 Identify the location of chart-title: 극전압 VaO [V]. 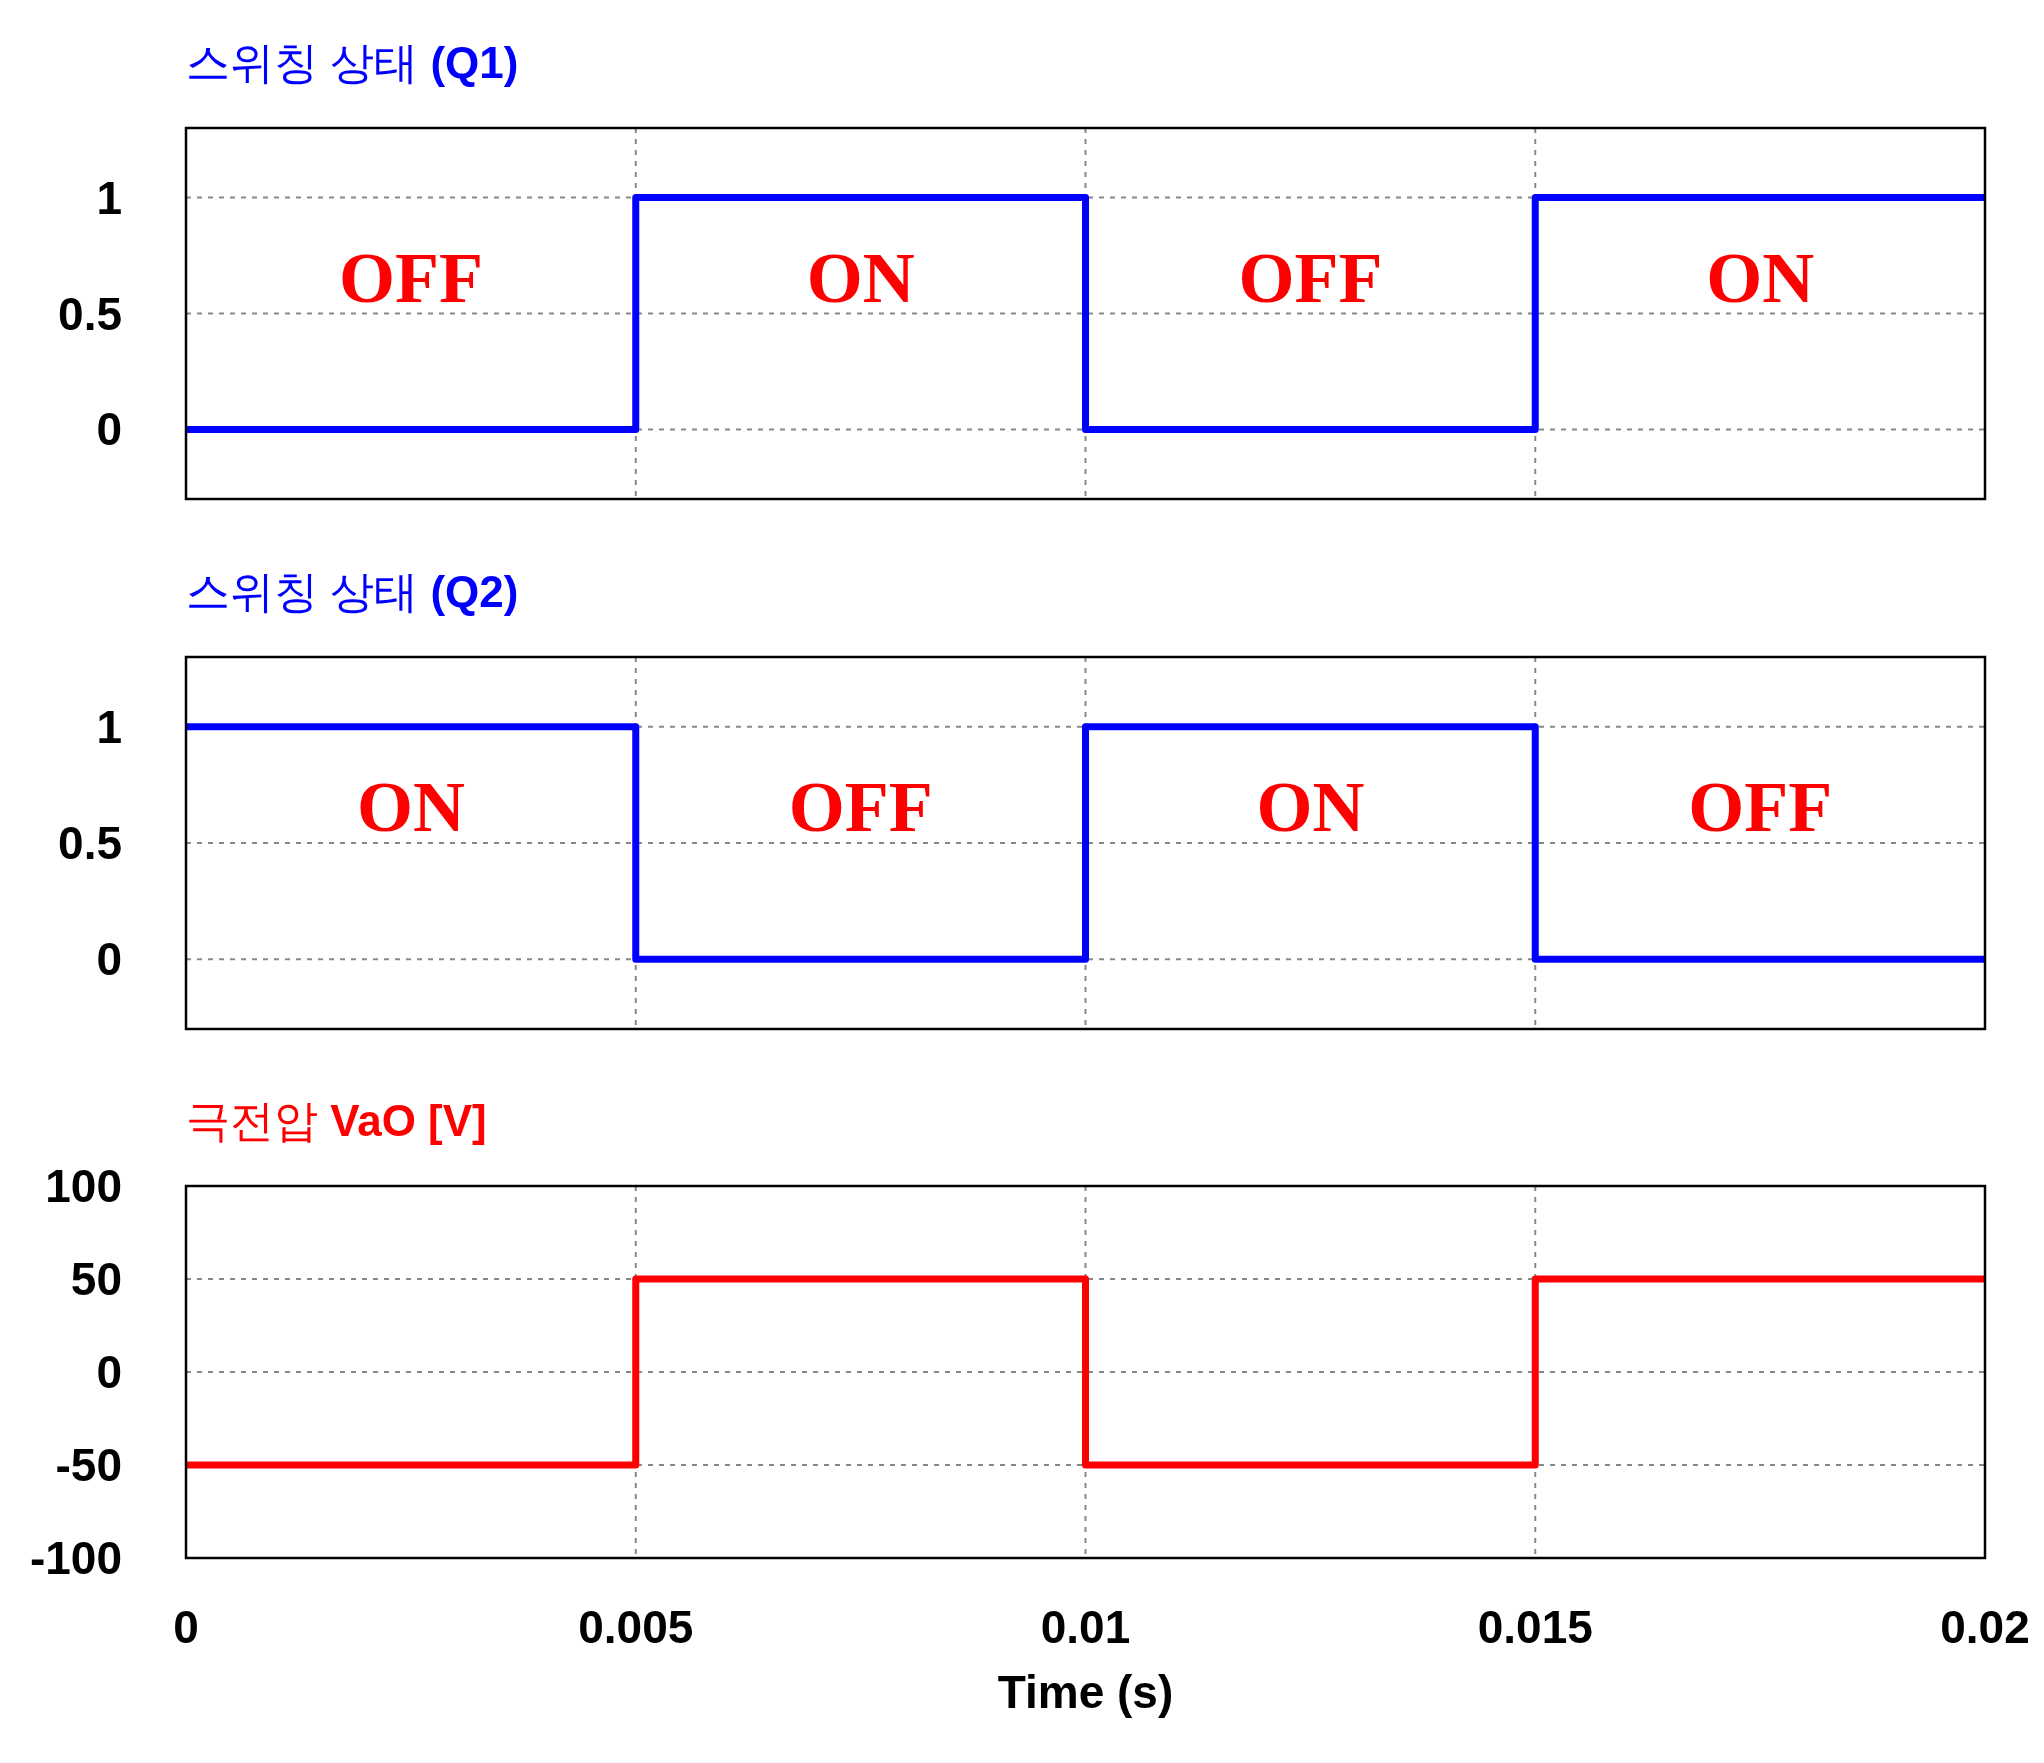
(336, 1120).